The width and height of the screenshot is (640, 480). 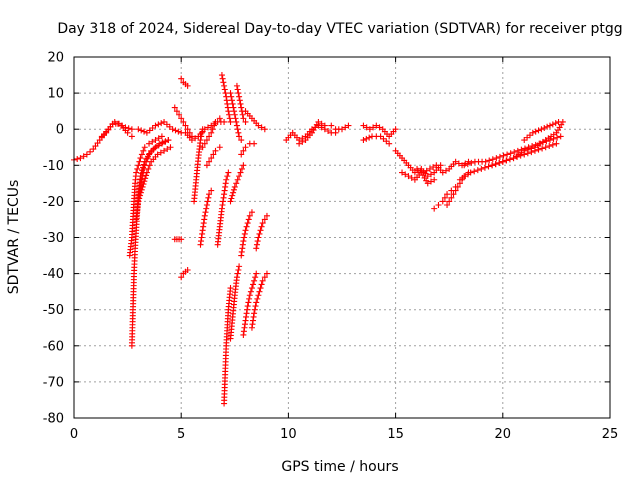 What do you see at coordinates (14, 237) in the screenshot?
I see `y-axis-label: SDTVAR / TECUs` at bounding box center [14, 237].